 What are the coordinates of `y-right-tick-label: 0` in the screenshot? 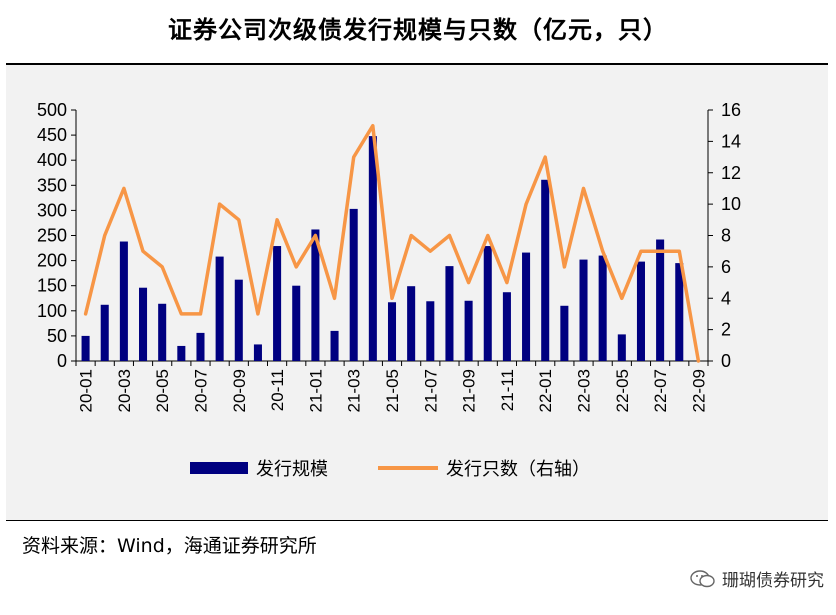 It's located at (726, 361).